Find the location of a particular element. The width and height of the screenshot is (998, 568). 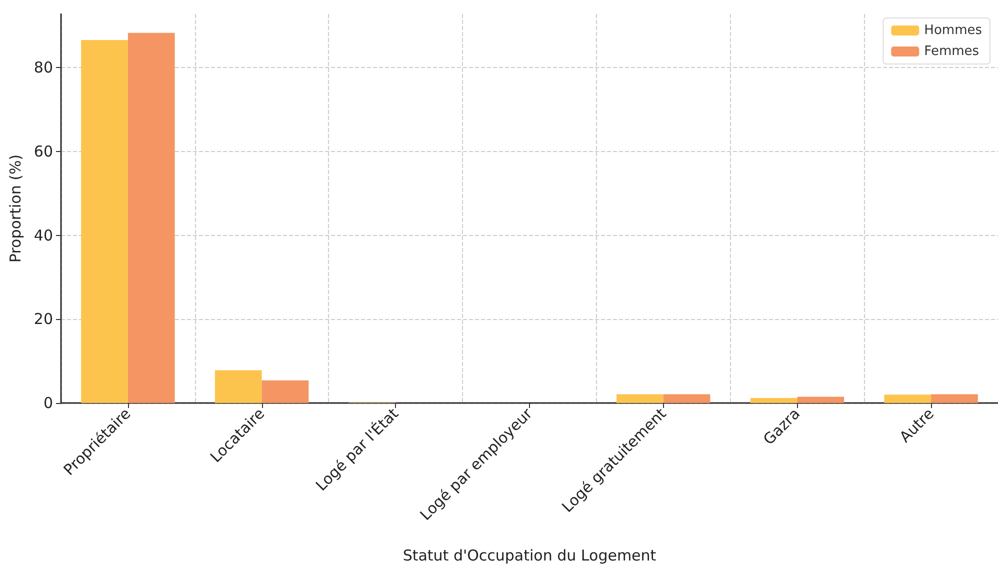

legend-label: Femmes is located at coordinates (952, 51).